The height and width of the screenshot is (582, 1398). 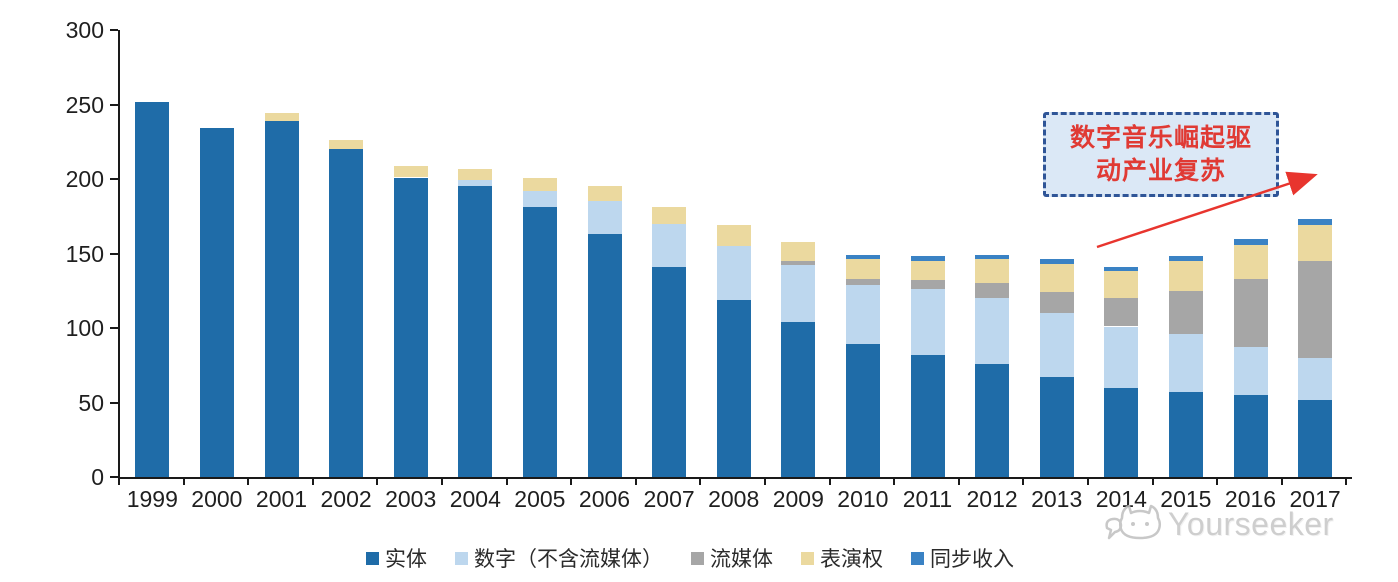 I want to click on x-axis-label-2017: 2017, so click(x=1315, y=499).